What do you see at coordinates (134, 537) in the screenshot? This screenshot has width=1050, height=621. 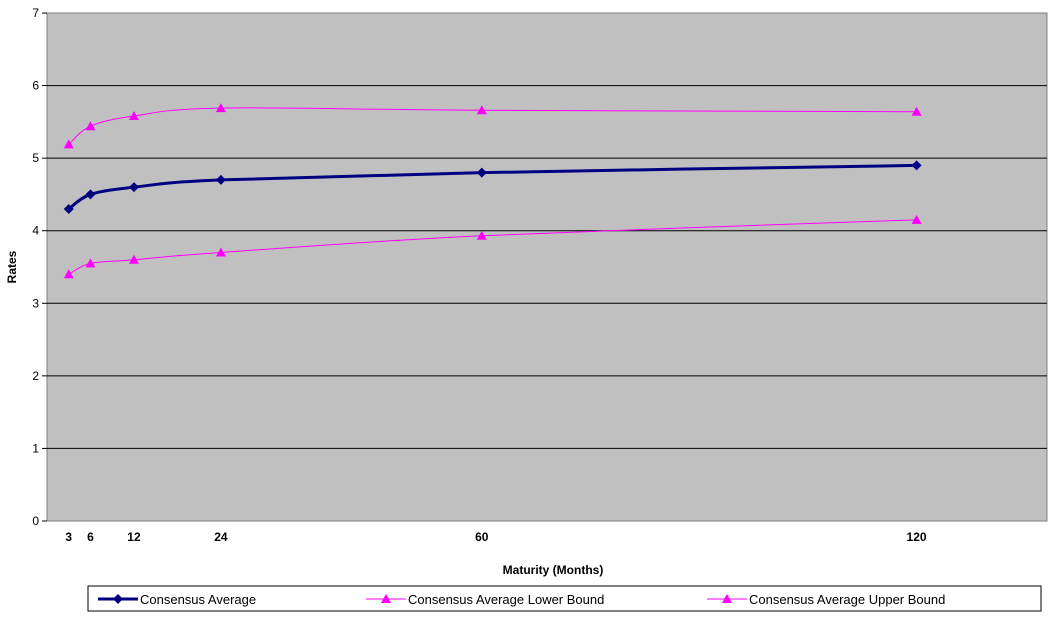 I see `x-tick-label: 12` at bounding box center [134, 537].